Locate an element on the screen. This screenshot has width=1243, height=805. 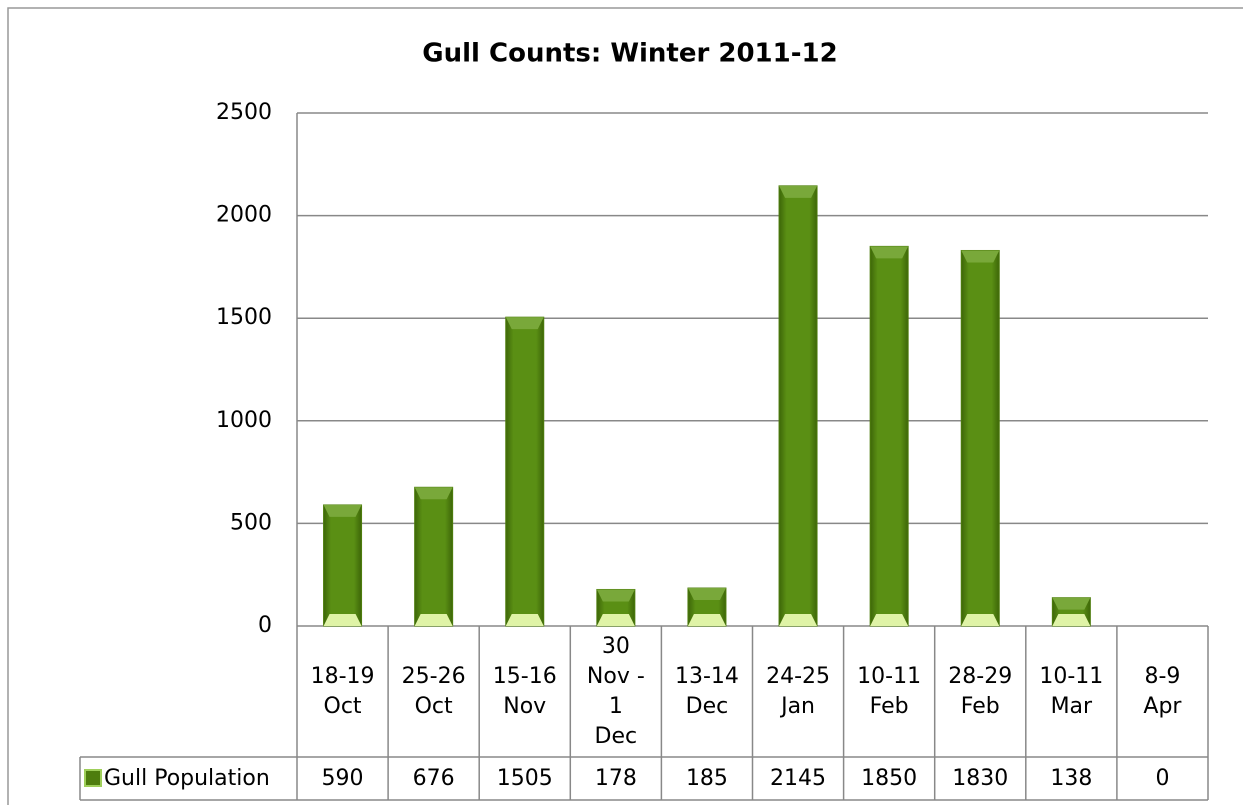
x-tick-label: 13-14 Dec is located at coordinates (706, 691).